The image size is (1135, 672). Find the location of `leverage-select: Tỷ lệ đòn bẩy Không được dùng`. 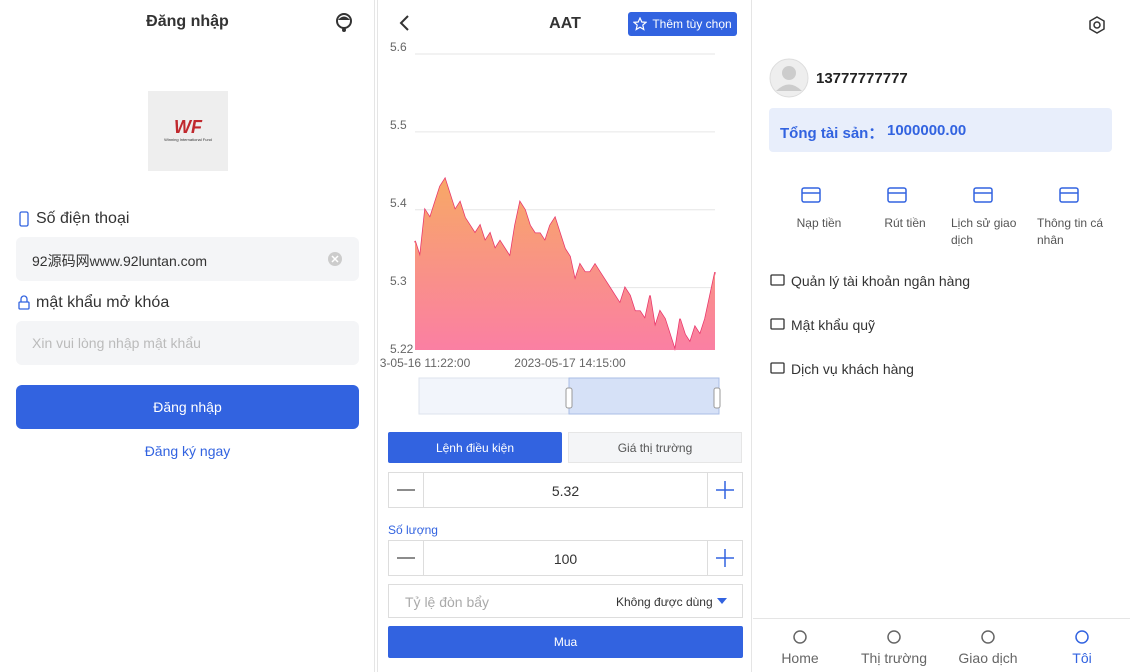

leverage-select: Tỷ lệ đòn bẩy Không được dùng is located at coordinates (565, 601).